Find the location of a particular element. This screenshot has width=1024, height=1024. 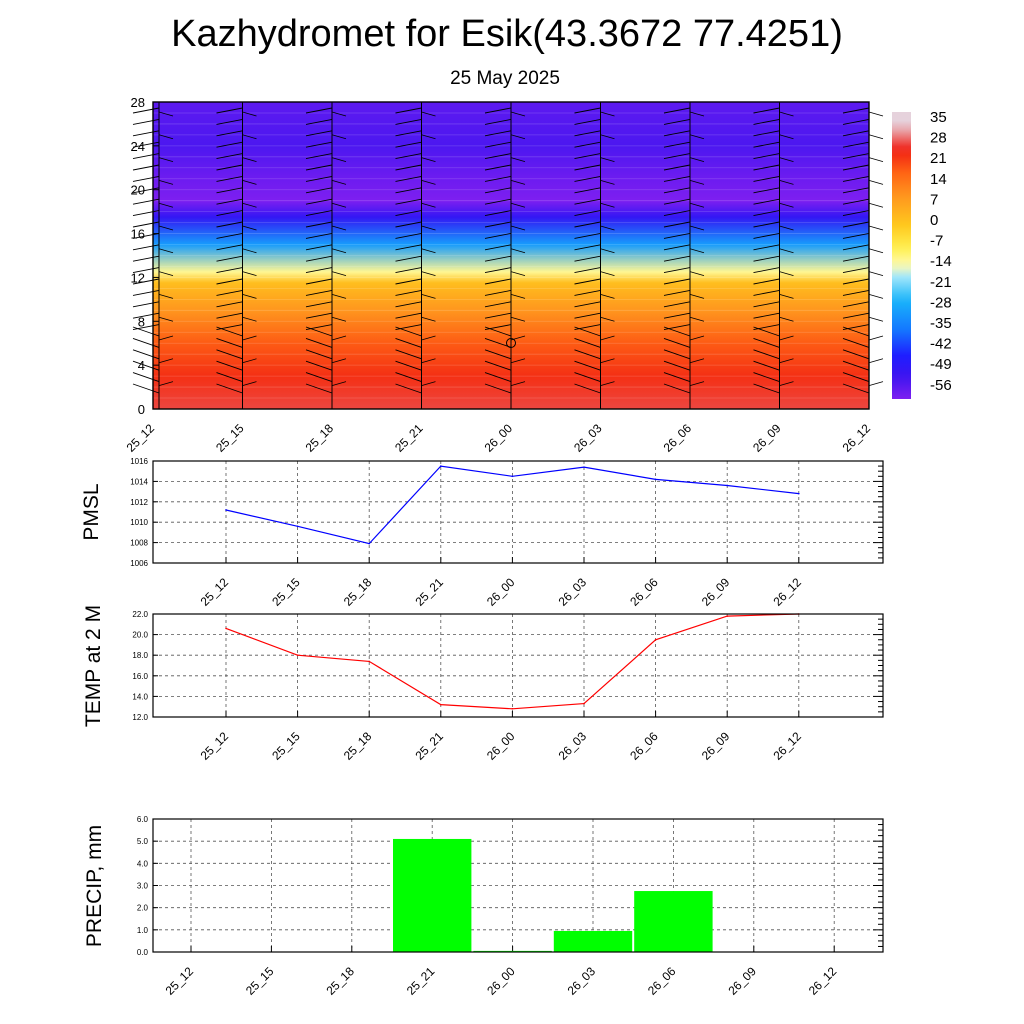

heatmap-y-tick-label: 4 is located at coordinates (141, 365).